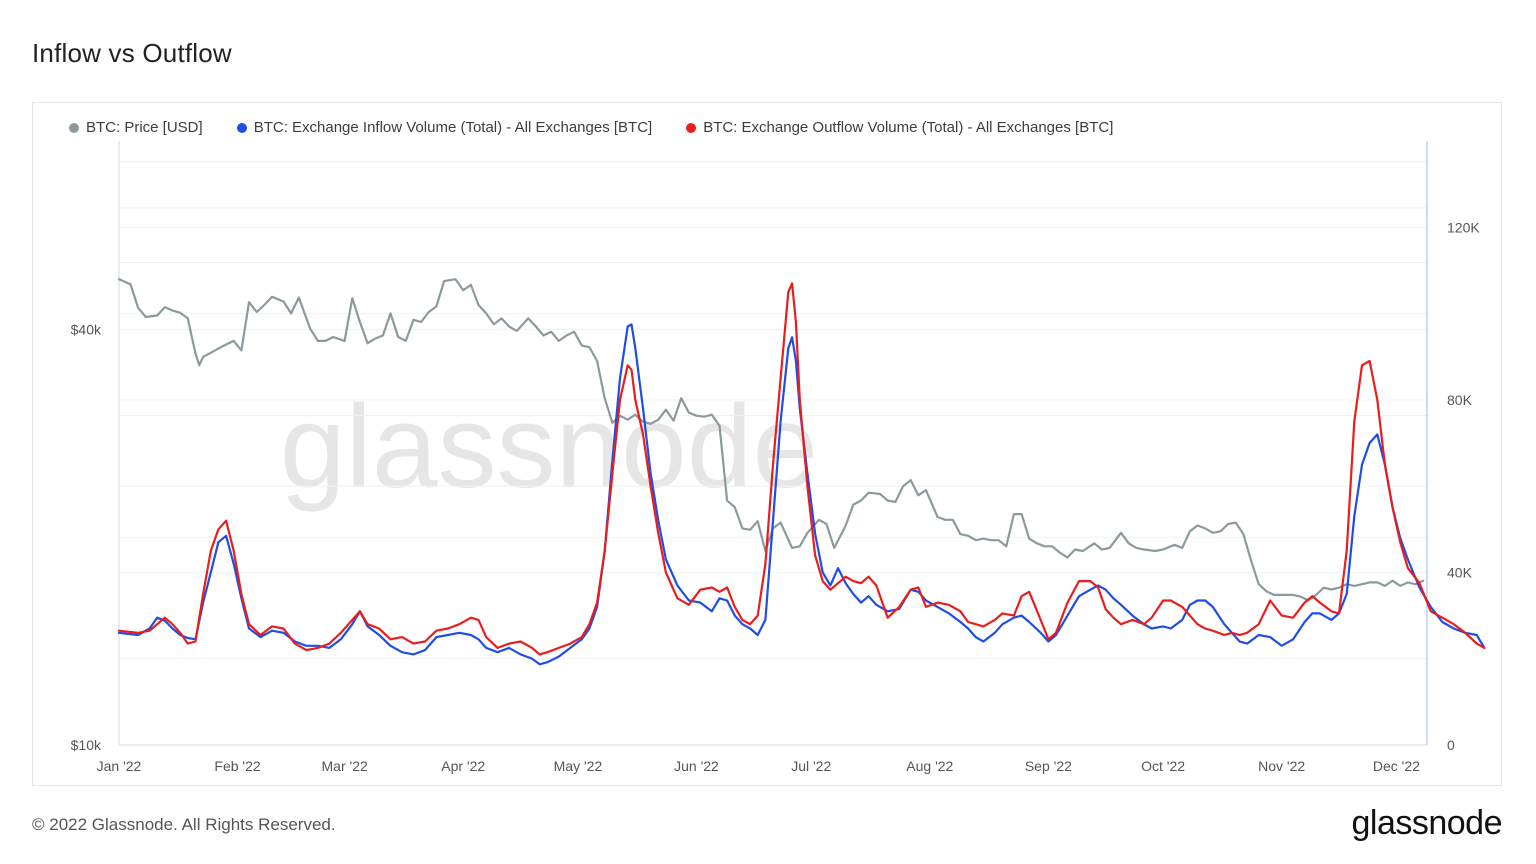  I want to click on y-left-tick-label: $40k, so click(86, 329).